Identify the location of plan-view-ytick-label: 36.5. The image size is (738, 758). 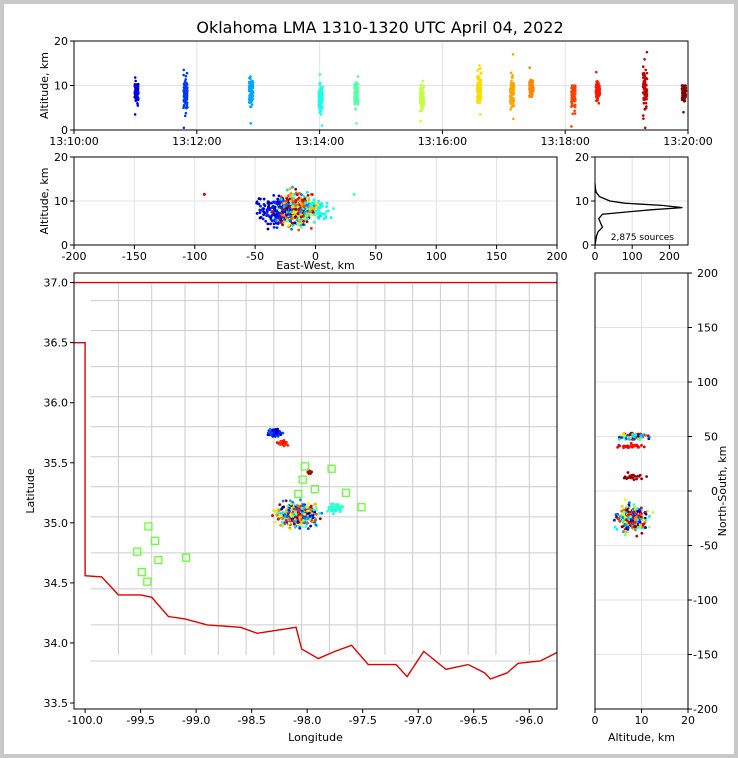
(56, 343).